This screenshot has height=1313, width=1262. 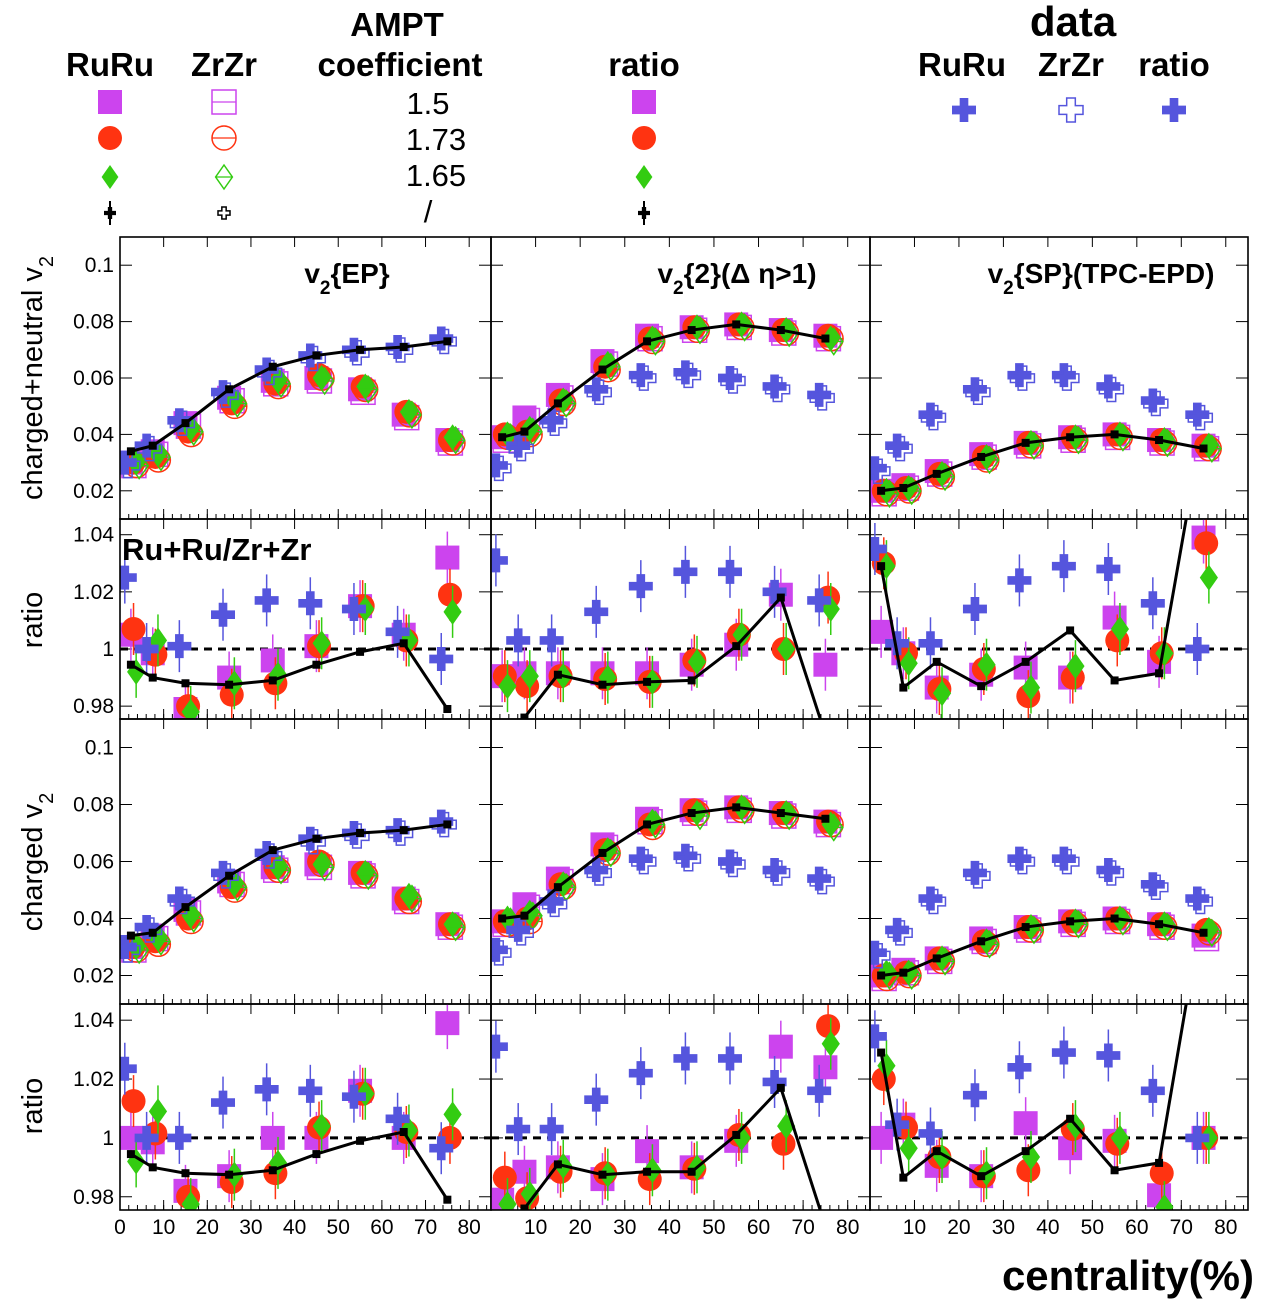 What do you see at coordinates (291, 1107) in the screenshot?
I see `panel-ch-ratio-ep-plot-area` at bounding box center [291, 1107].